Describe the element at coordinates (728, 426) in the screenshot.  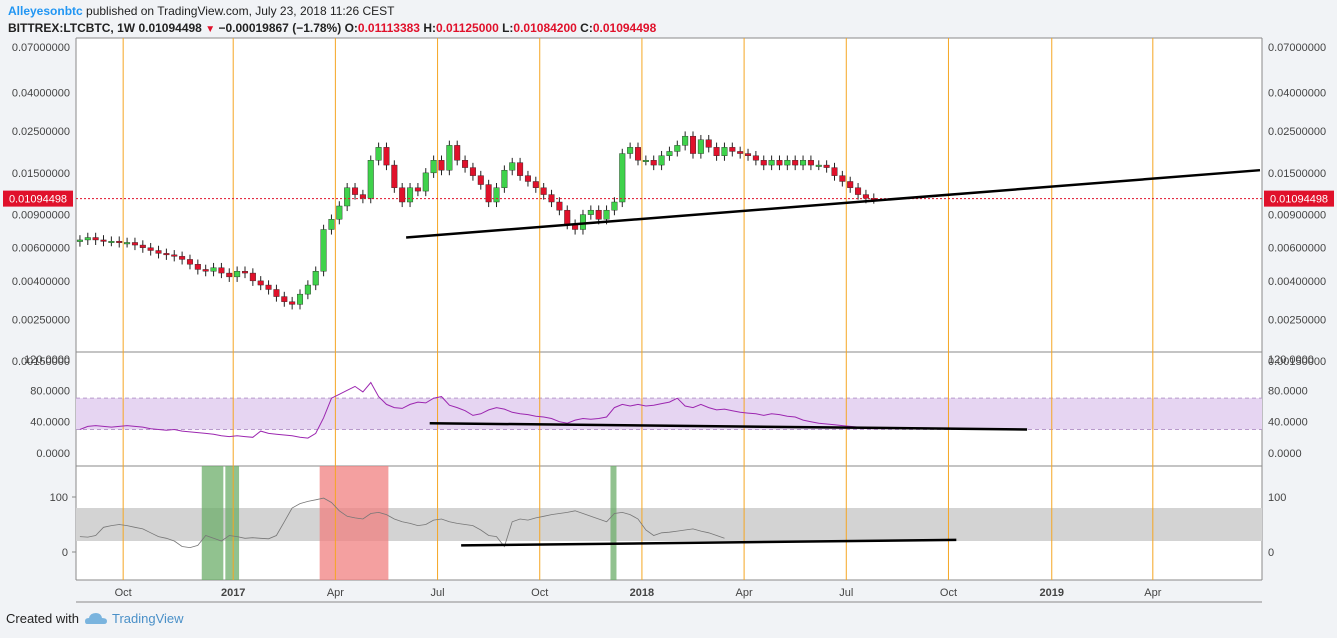
I see `rsi-trendline` at that location.